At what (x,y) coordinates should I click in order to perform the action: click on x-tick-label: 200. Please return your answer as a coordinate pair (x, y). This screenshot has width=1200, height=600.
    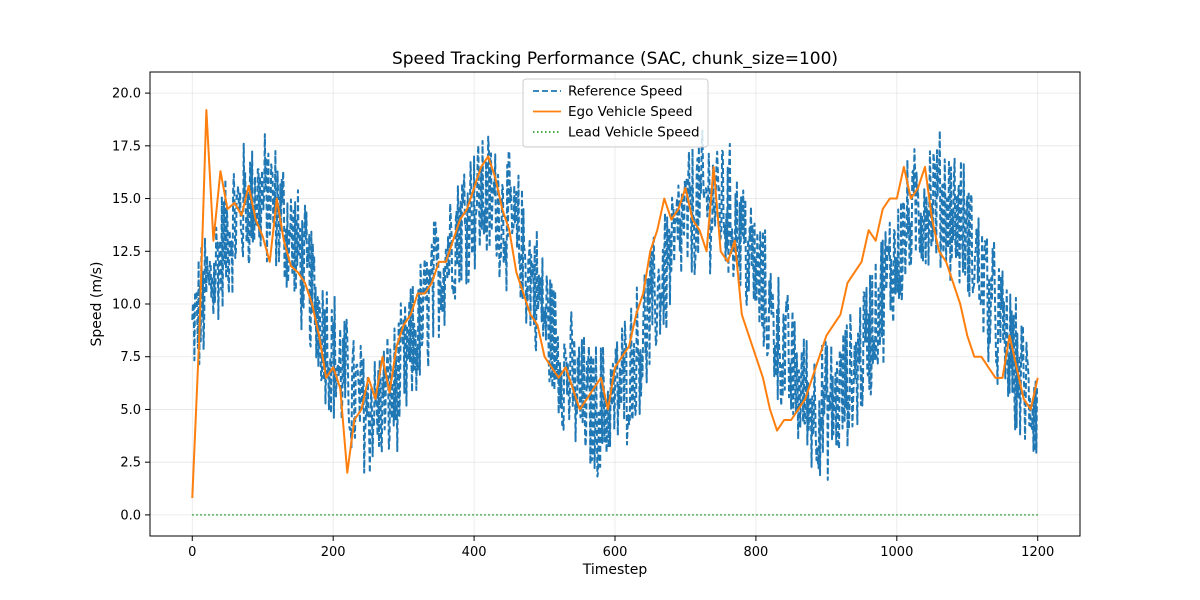
    Looking at the image, I should click on (333, 552).